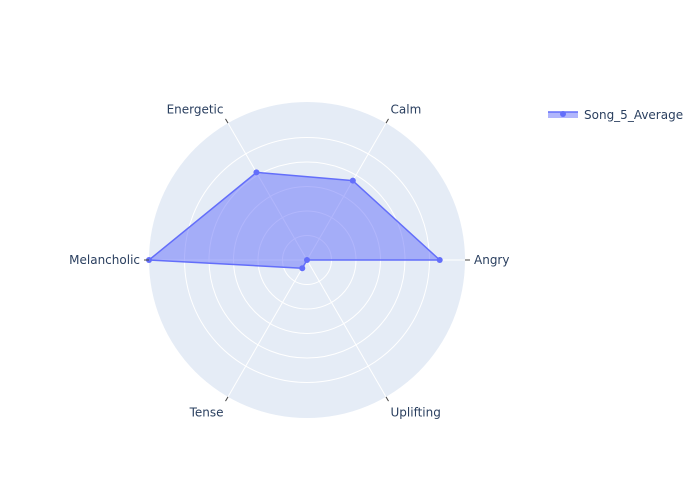  I want to click on legend-item: Song_5_Average, so click(615, 115).